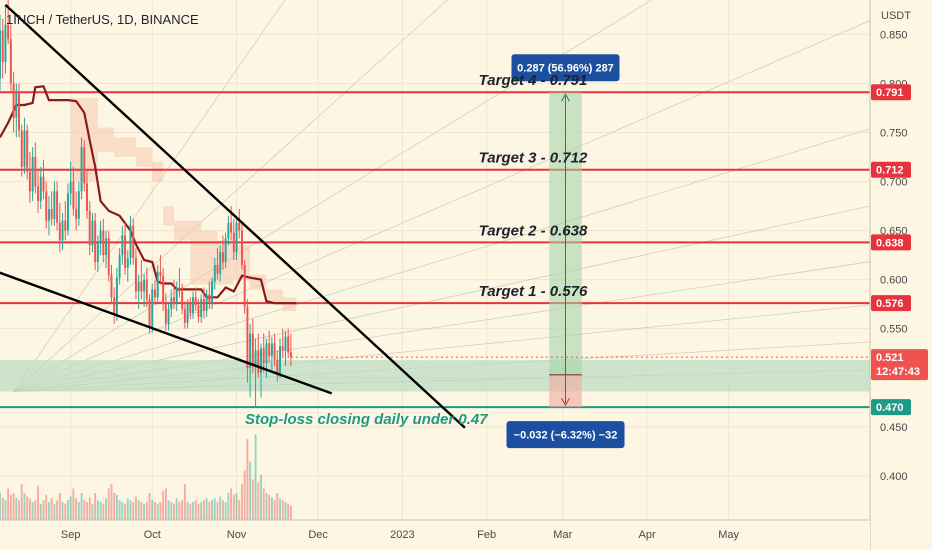  Describe the element at coordinates (148, 195) in the screenshot. I see `baseline-line` at that location.